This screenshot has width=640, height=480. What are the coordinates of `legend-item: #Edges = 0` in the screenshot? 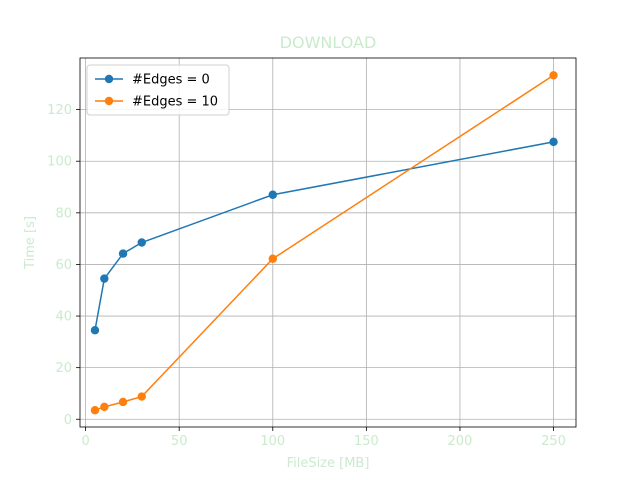 It's located at (152, 80).